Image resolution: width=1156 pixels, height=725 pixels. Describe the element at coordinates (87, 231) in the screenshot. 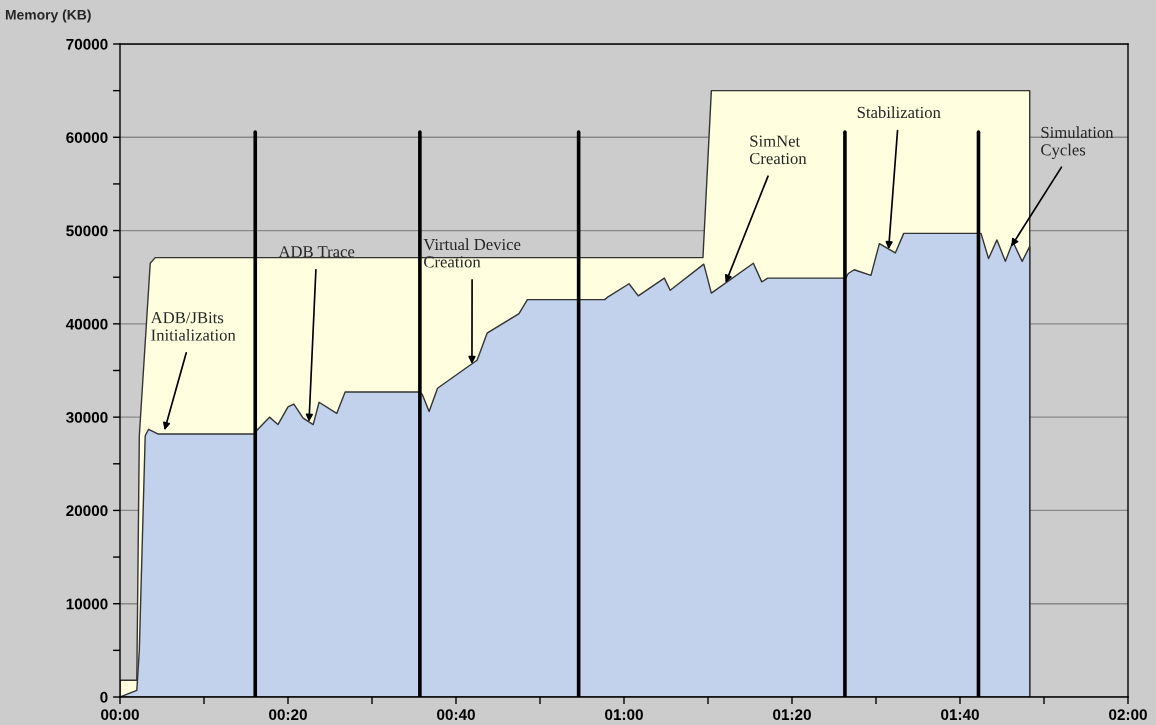

I see `y-tick-label: 50000` at that location.